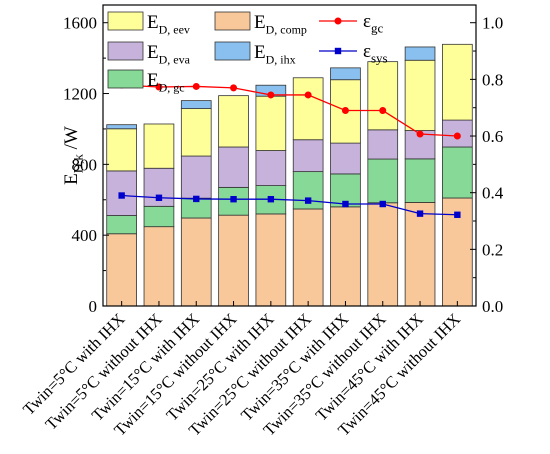 The image size is (550, 454). Describe the element at coordinates (492, 23) in the screenshot. I see `y-right-tick-label-1.0: 1.0` at that location.